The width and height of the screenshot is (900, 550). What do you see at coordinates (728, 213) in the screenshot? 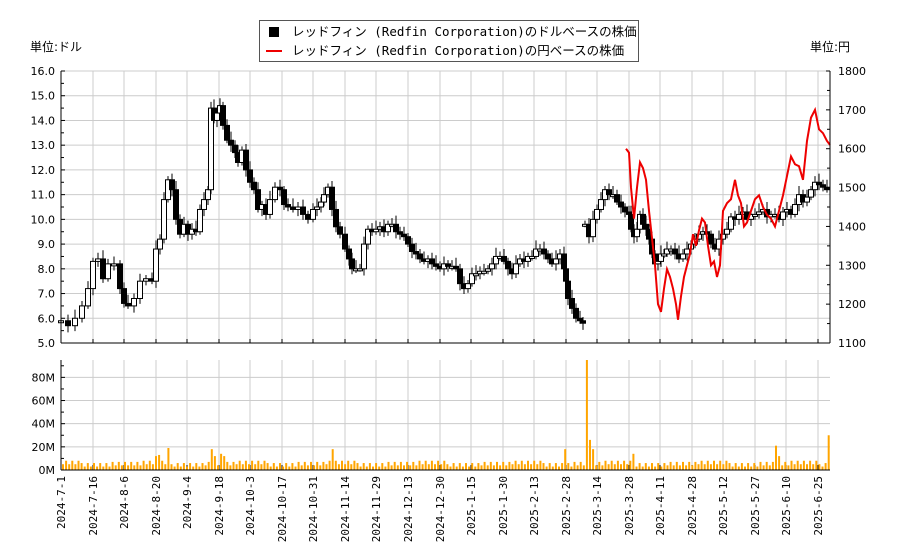
I see `jpy-price-line` at bounding box center [728, 213].